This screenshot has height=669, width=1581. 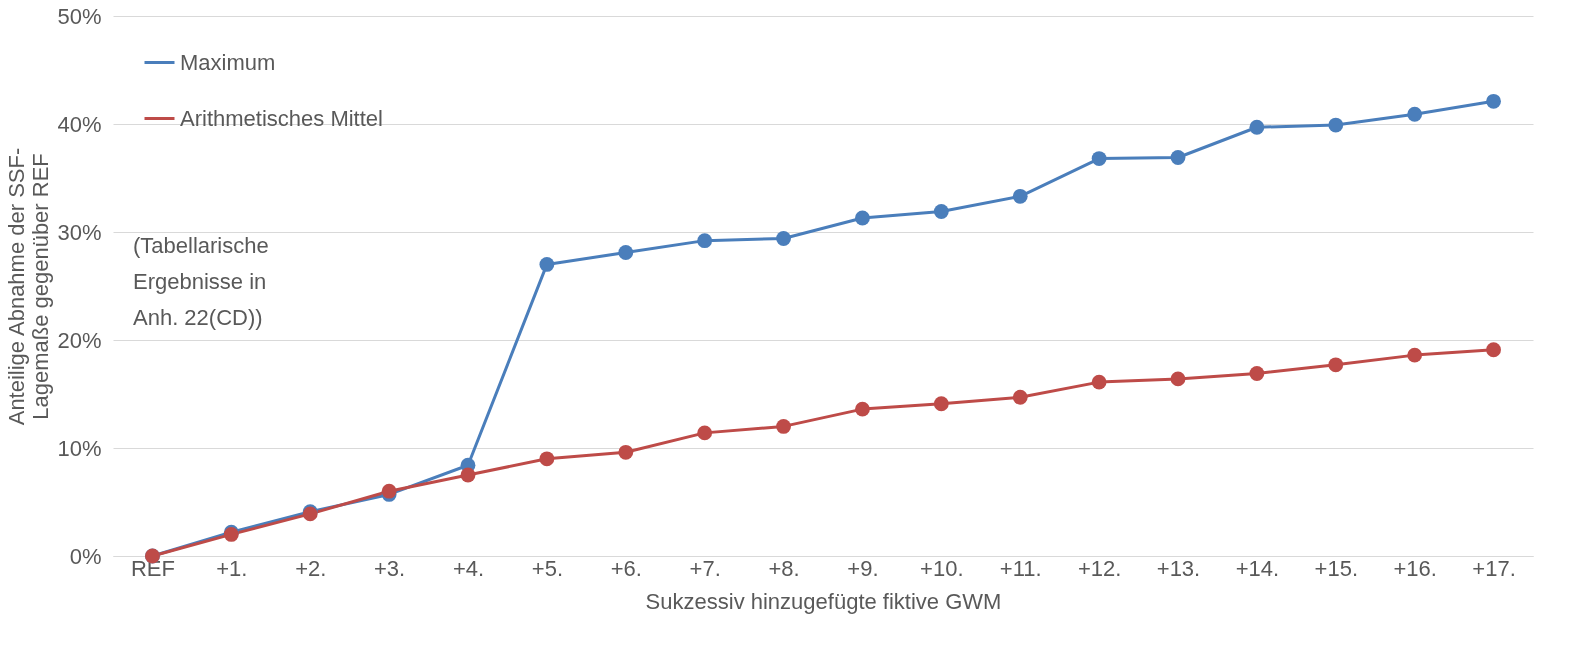 I want to click on x-tick-label: +9., so click(x=863, y=568).